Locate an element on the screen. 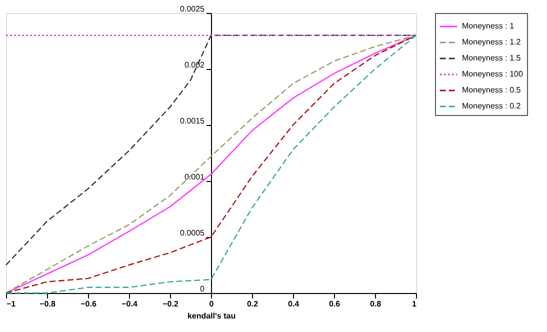 This screenshot has height=332, width=547. x-tick-label: 0.6 is located at coordinates (334, 304).